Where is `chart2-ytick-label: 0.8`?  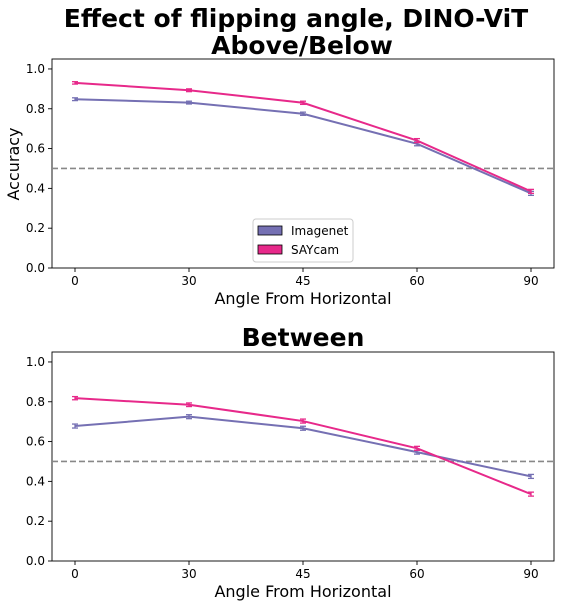 chart2-ytick-label: 0.8 is located at coordinates (35, 402).